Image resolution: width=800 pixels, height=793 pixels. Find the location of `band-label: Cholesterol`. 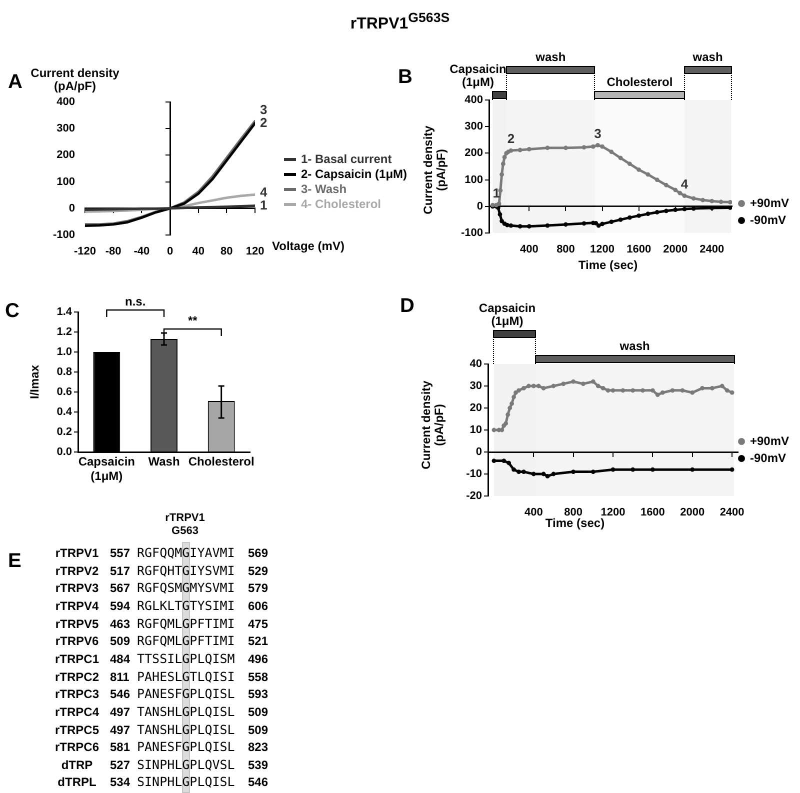

band-label: Cholesterol is located at coordinates (639, 82).